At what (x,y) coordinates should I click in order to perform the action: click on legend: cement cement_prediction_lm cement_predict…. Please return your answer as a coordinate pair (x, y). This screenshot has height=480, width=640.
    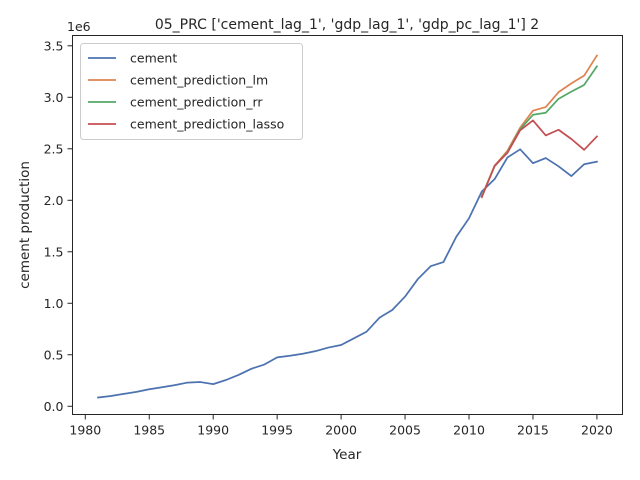
    Looking at the image, I should click on (191, 91).